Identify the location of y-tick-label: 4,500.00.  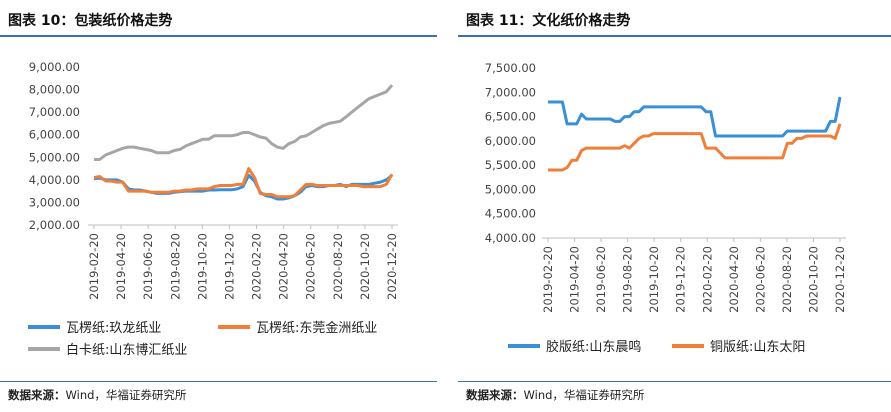
(510, 214).